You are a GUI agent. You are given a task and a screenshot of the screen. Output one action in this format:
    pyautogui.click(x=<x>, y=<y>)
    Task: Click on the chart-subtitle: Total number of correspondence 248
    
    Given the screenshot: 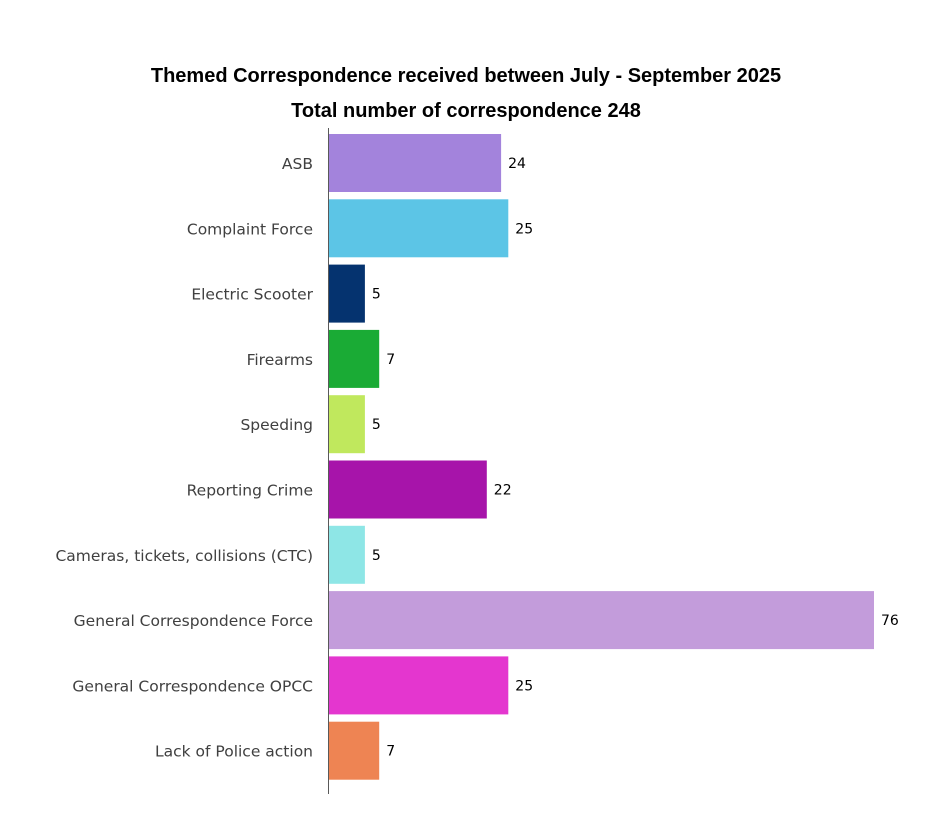 What is the action you would take?
    pyautogui.click(x=466, y=111)
    